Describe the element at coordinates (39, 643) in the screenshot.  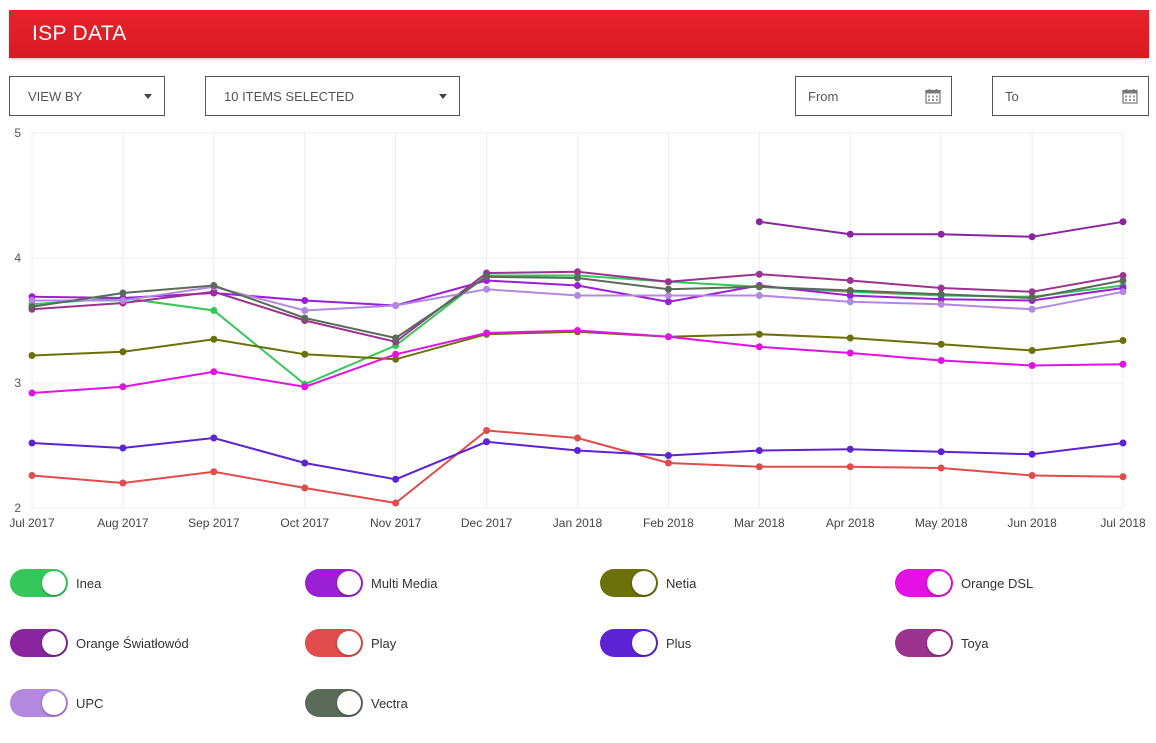
I see `toggle-orange-s-wiat-owo-d` at that location.